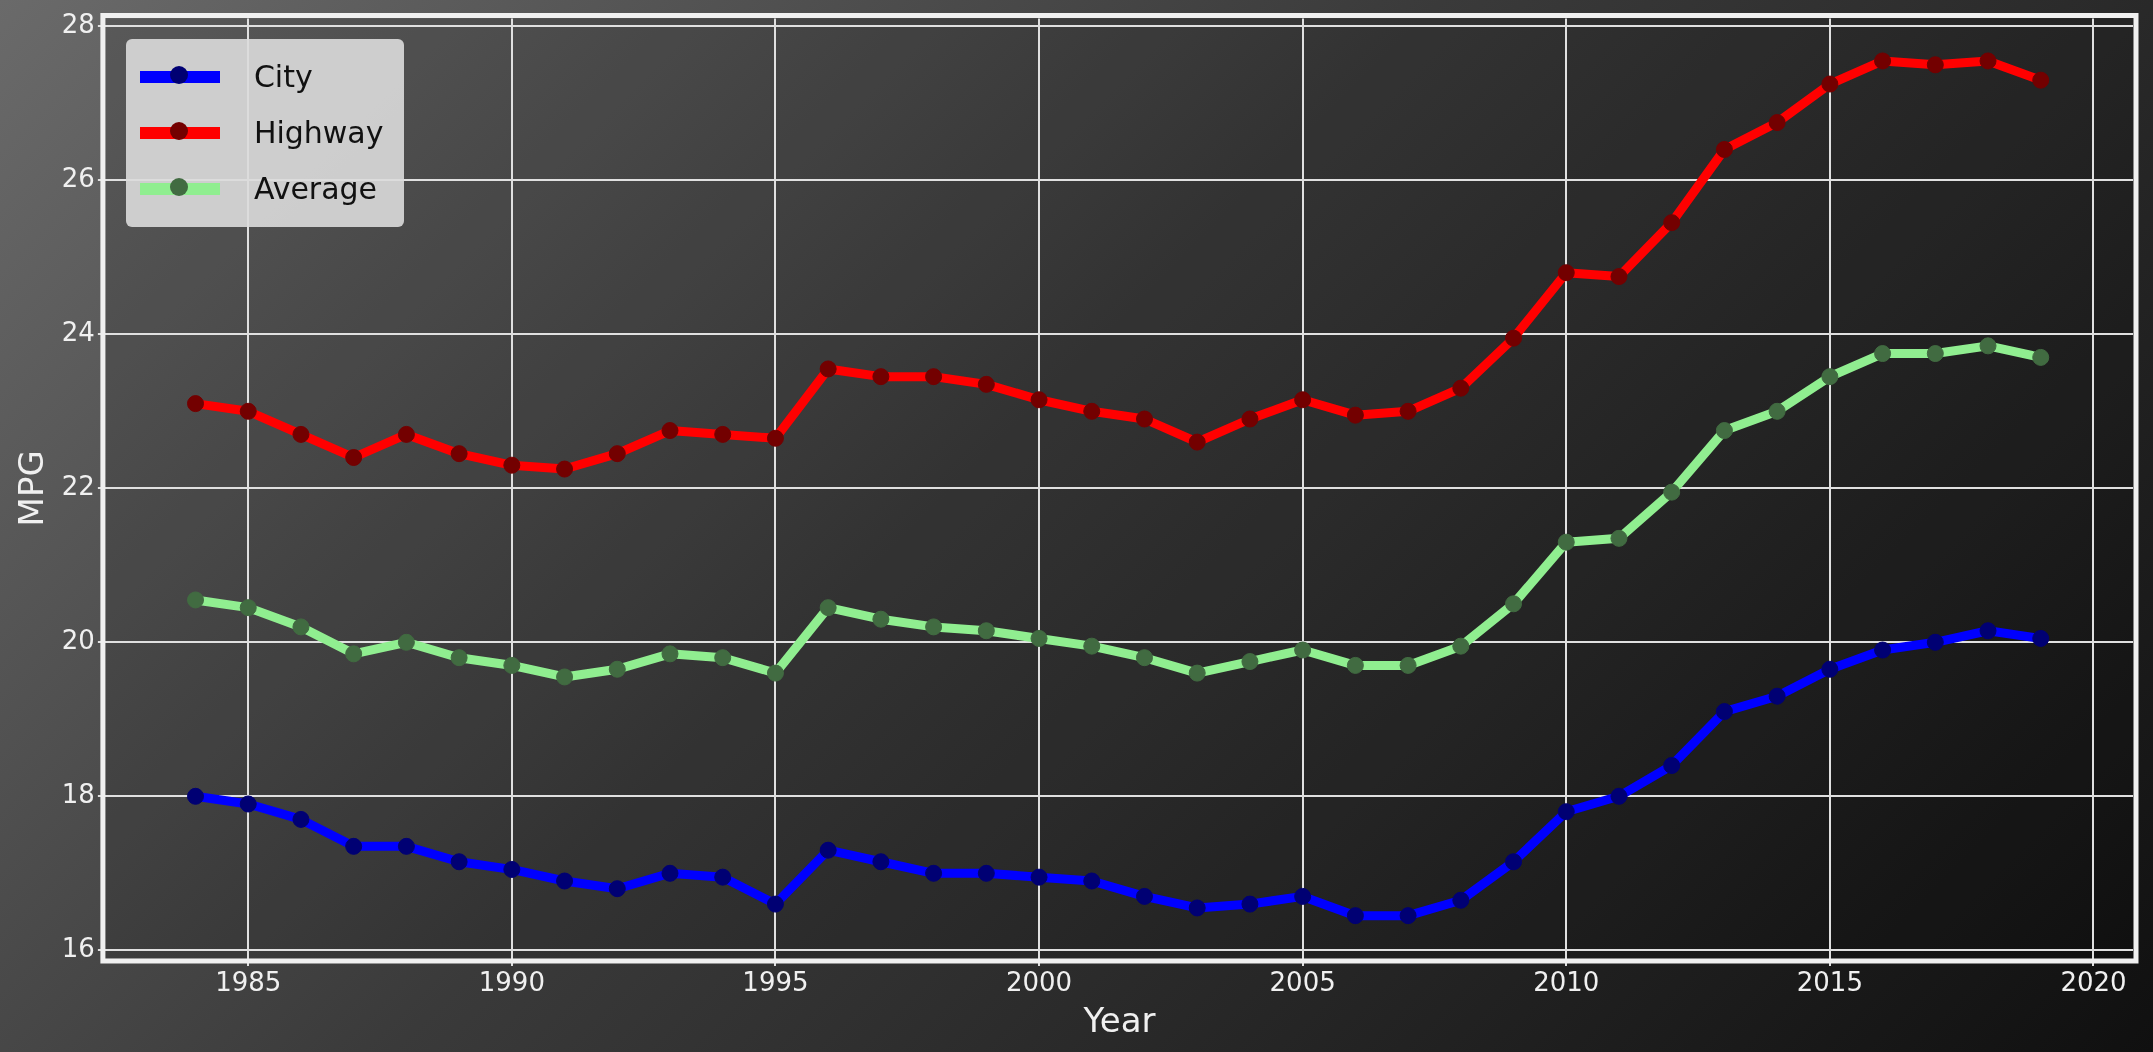 This screenshot has width=2153, height=1052. I want to click on x-tick-label: 2010, so click(1566, 982).